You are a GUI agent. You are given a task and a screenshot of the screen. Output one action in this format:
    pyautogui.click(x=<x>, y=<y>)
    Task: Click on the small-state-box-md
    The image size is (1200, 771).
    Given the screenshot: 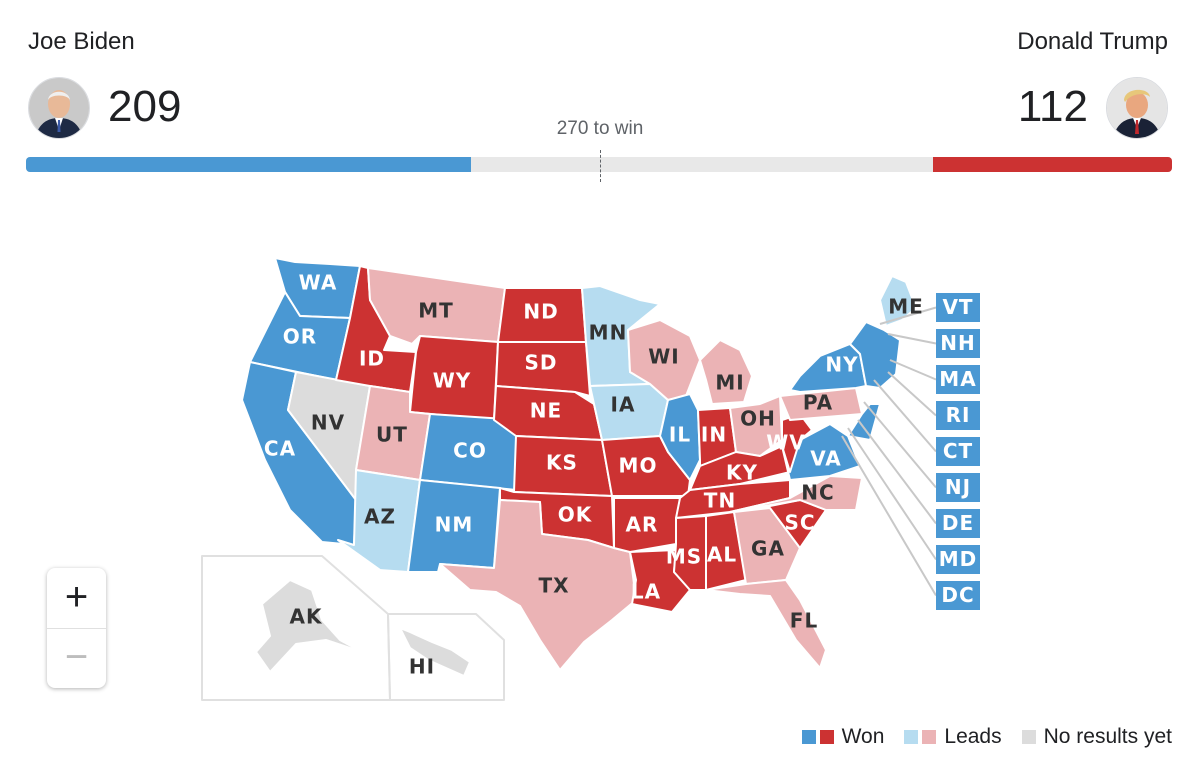 What is the action you would take?
    pyautogui.click(x=958, y=559)
    